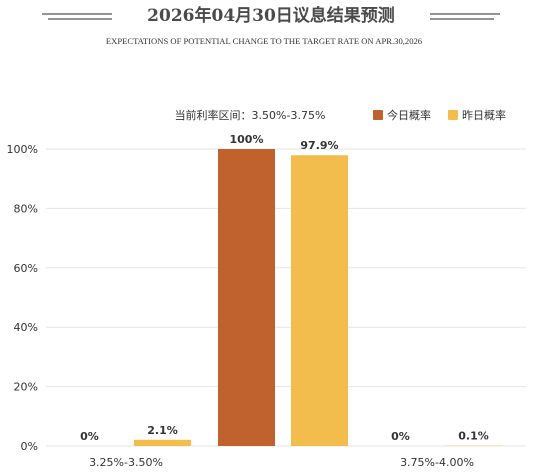 This screenshot has width=542, height=472. I want to click on y-tick-label: 100%, so click(22, 149).